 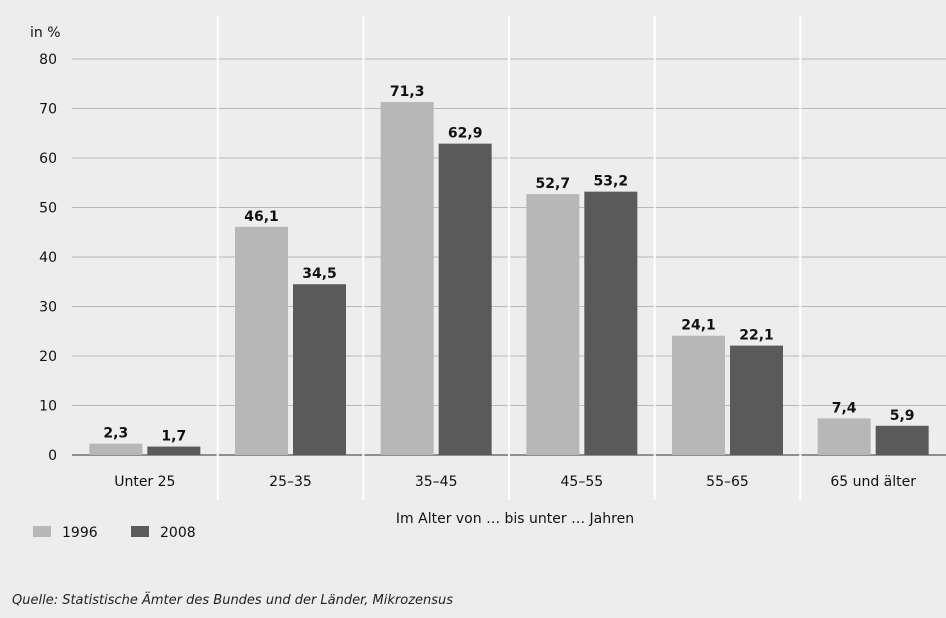 I want to click on data-label: 52,7, so click(x=553, y=184).